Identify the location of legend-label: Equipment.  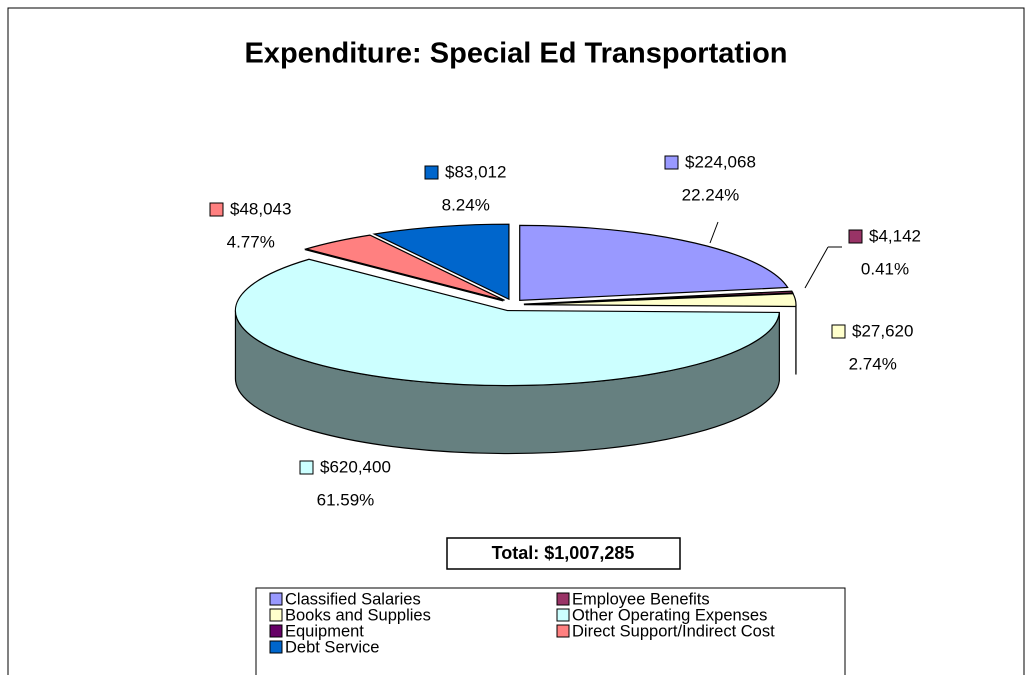
(324, 631).